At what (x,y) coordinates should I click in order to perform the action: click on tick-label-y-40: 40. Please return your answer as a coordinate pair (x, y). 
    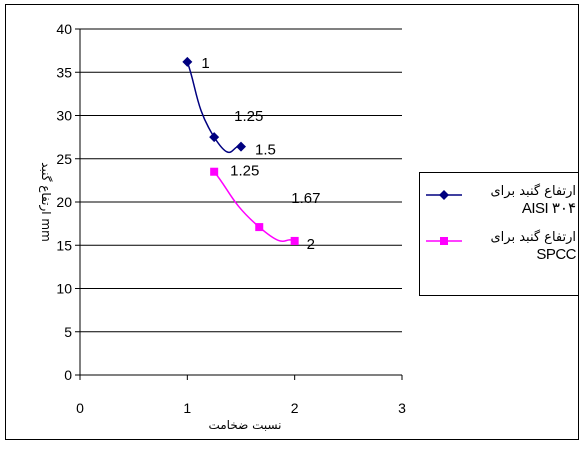
    Looking at the image, I should click on (64, 29).